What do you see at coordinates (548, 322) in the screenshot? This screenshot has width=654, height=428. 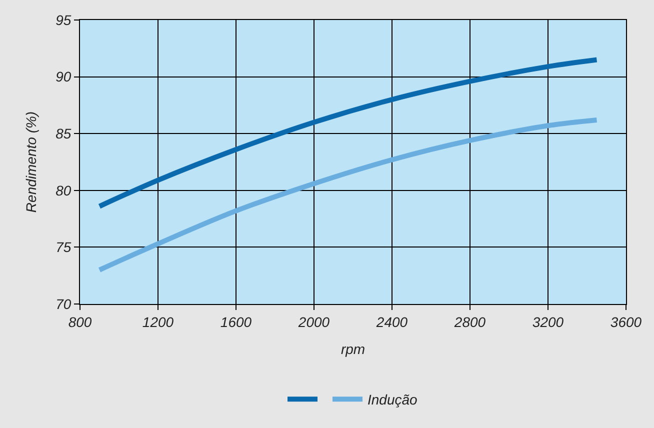 I see `x-tick-label: 3200` at bounding box center [548, 322].